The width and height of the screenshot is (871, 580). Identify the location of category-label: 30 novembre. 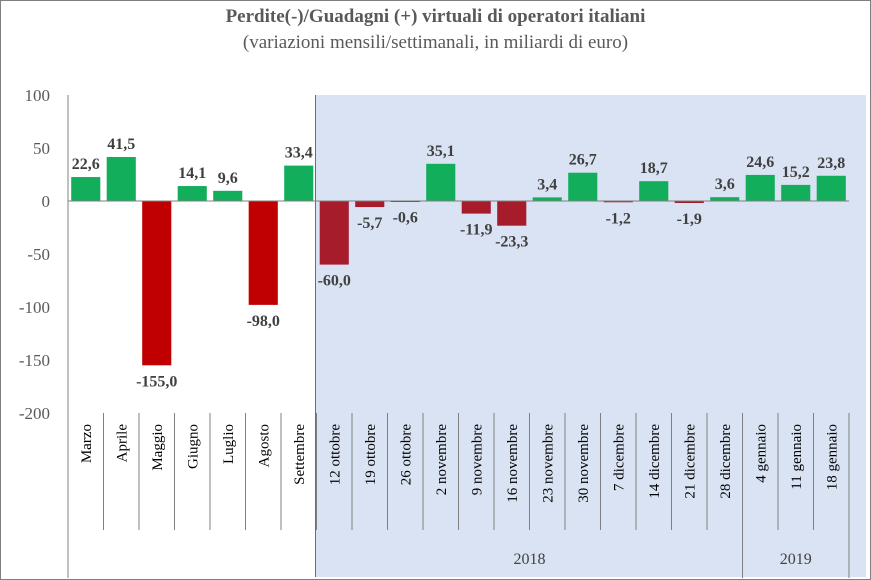
(584, 463).